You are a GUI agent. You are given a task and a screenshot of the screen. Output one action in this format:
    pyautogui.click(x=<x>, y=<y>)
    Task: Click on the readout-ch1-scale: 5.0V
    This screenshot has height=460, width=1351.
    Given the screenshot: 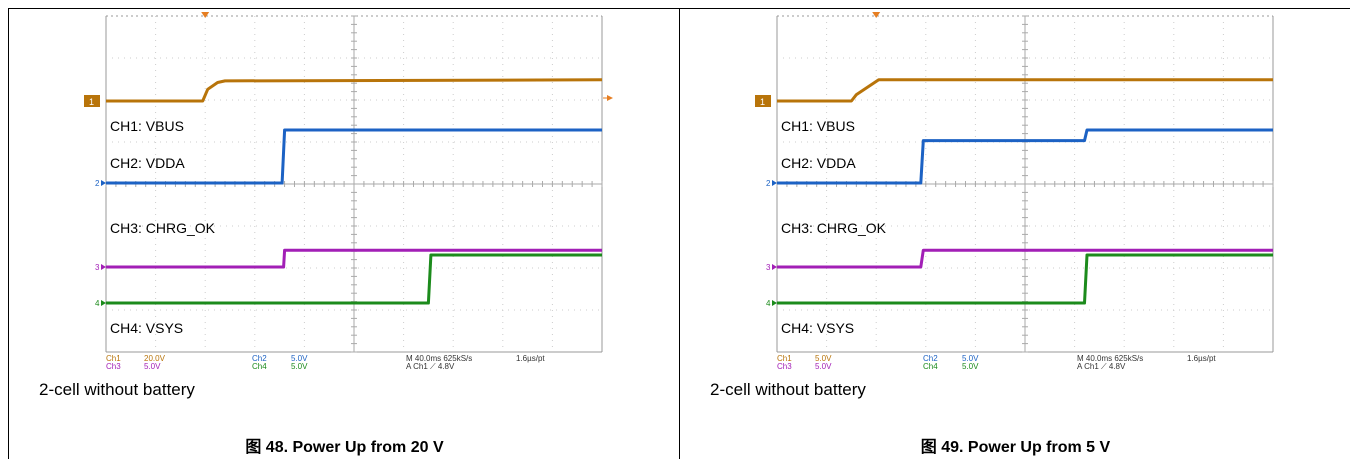 What is the action you would take?
    pyautogui.click(x=823, y=358)
    